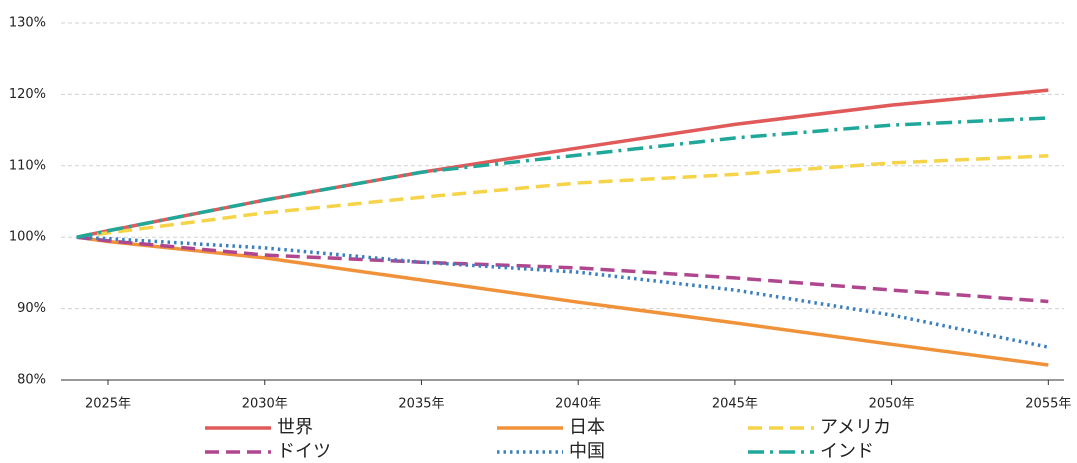  What do you see at coordinates (855, 427) in the screenshot?
I see `legend-label: アメリカ` at bounding box center [855, 427].